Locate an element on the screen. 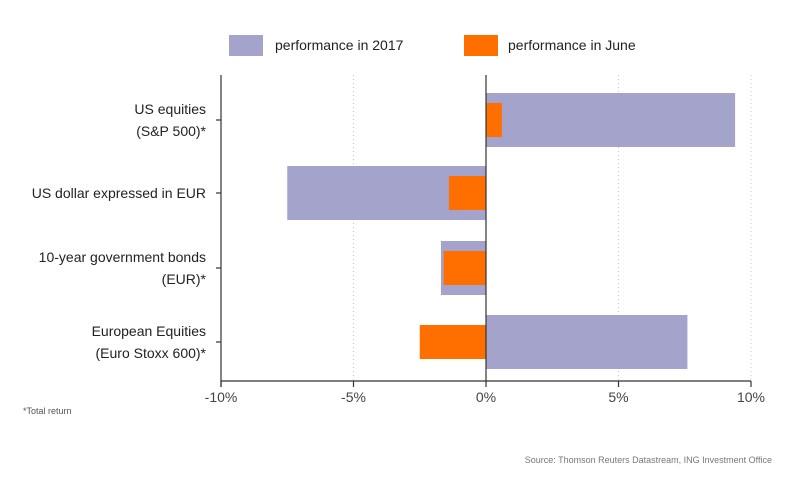 This screenshot has width=786, height=484. x-tick-label: 10% is located at coordinates (751, 397).